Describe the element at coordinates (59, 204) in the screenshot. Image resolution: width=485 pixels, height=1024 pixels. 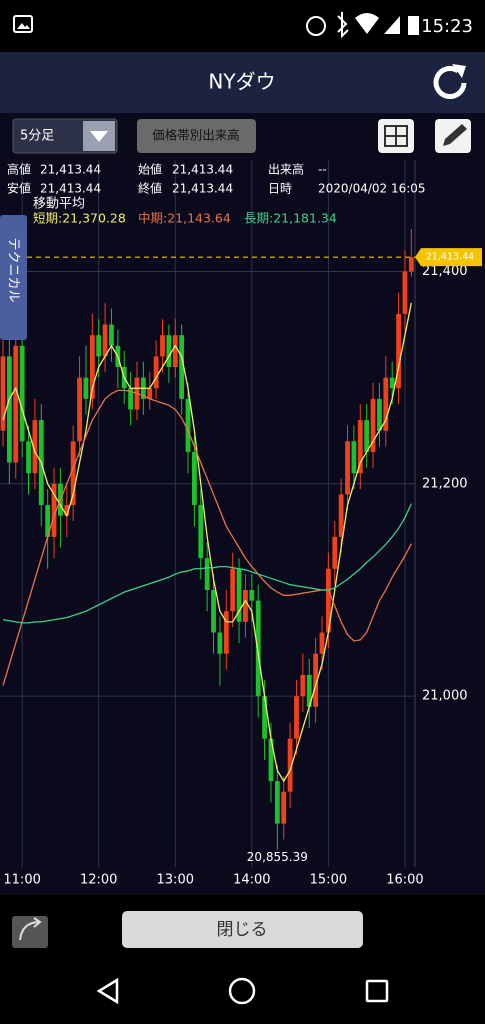
I see `legend-title: 移動平均` at that location.